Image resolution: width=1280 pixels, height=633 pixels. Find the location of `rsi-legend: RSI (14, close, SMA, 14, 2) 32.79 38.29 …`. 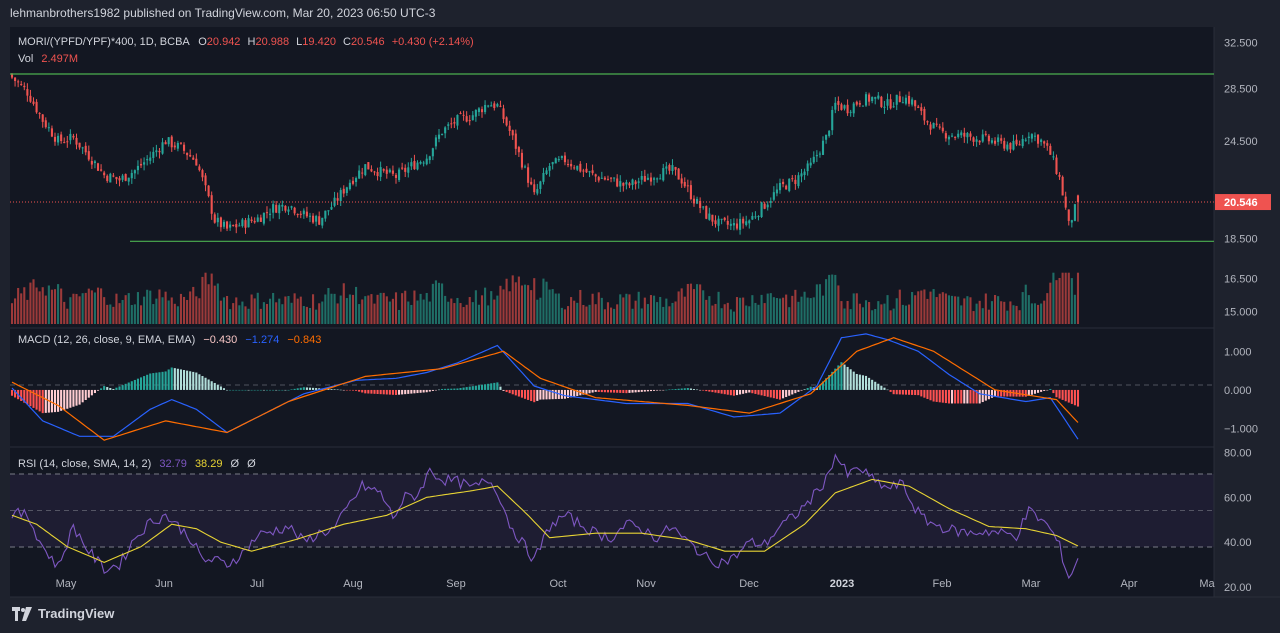

rsi-legend: RSI (14, close, SMA, 14, 2) 32.79 38.29 … is located at coordinates (137, 464).